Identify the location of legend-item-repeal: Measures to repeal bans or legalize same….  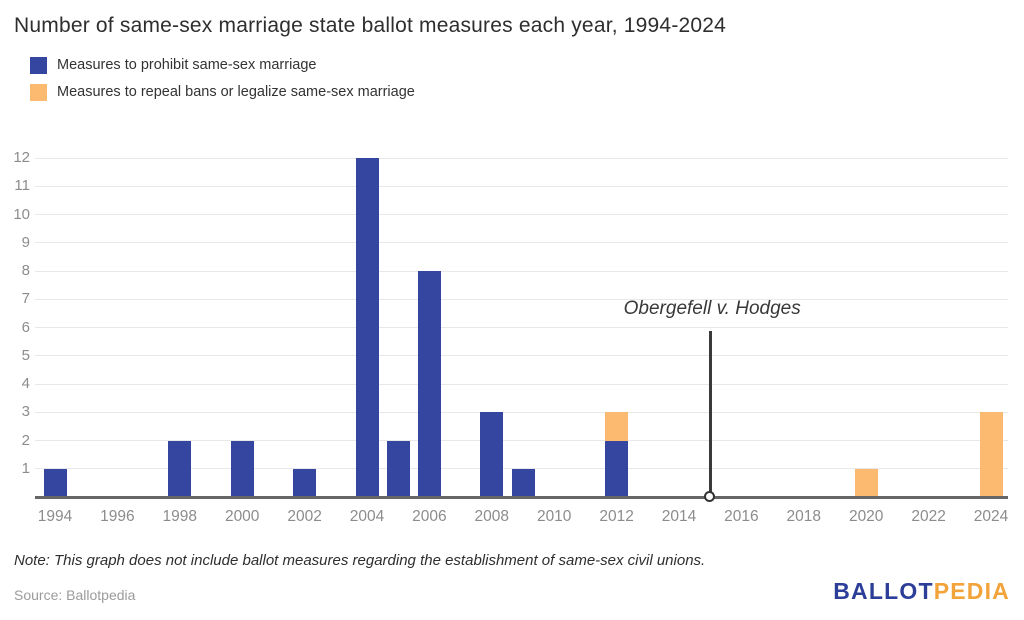
(222, 92).